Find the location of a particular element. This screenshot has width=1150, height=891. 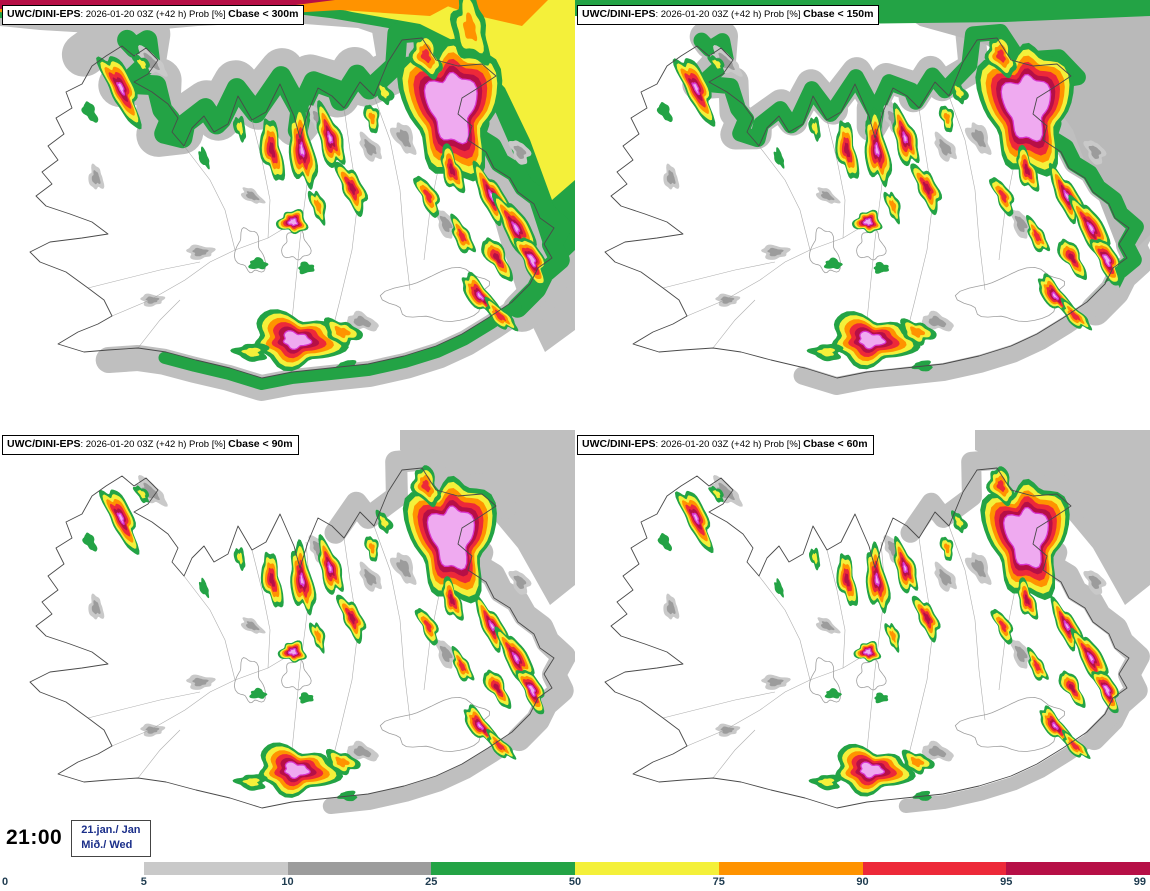

threshold-label: Cbase < 300m is located at coordinates (263, 14).